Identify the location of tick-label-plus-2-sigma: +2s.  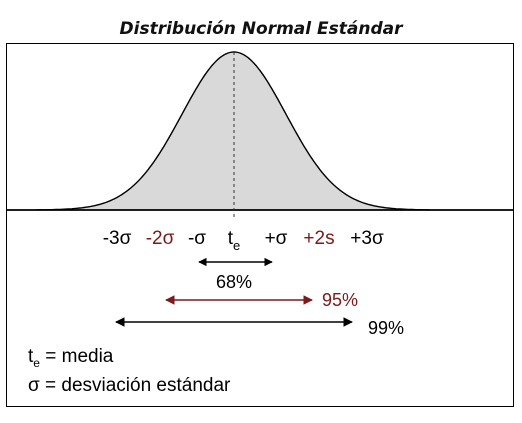
(318, 238).